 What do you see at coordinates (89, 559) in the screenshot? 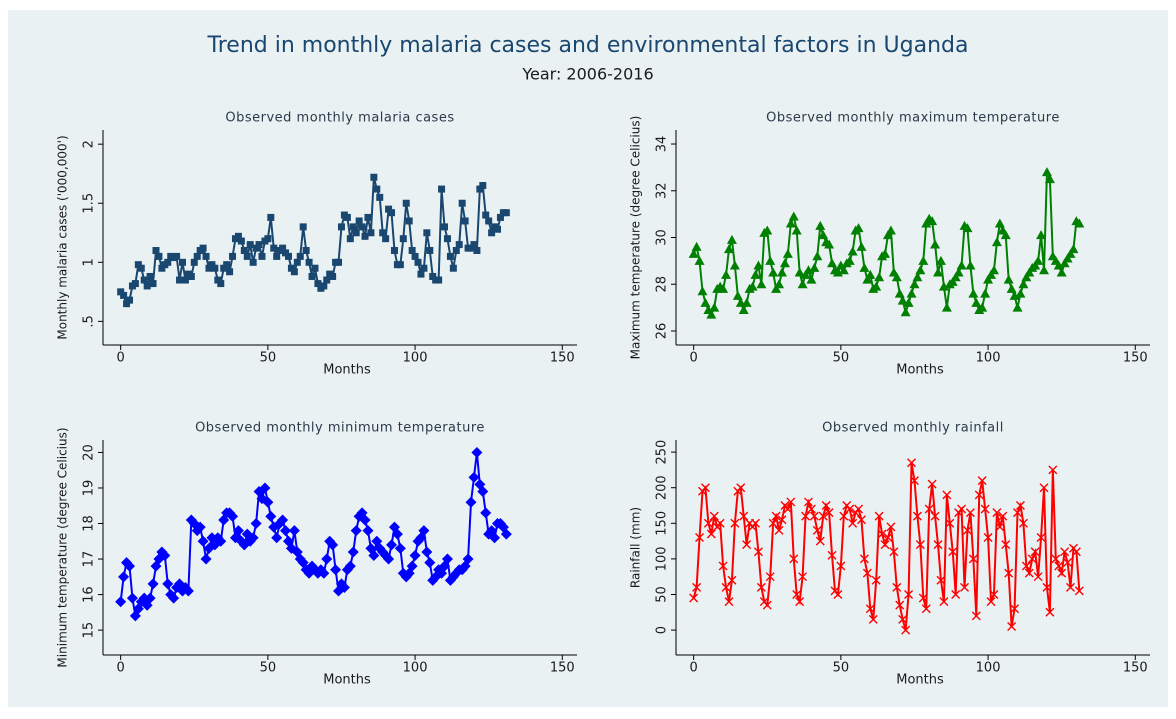
I see `y-tick-label: 17` at bounding box center [89, 559].